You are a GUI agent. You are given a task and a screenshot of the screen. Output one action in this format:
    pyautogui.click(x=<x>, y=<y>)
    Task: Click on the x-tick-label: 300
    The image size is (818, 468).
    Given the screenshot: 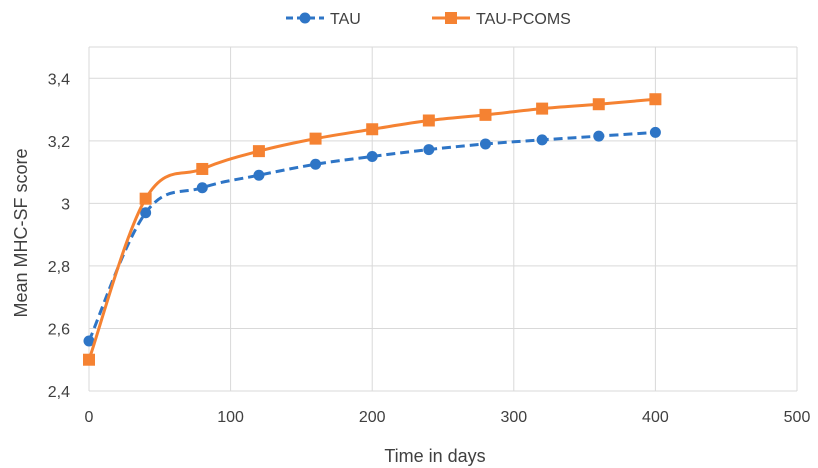 What is the action you would take?
    pyautogui.click(x=513, y=417)
    